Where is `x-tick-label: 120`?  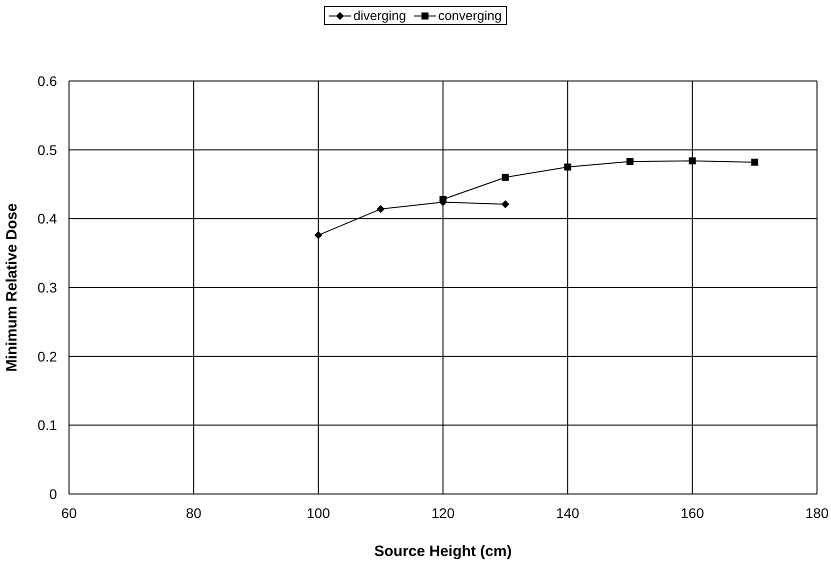 x-tick-label: 120 is located at coordinates (443, 512).